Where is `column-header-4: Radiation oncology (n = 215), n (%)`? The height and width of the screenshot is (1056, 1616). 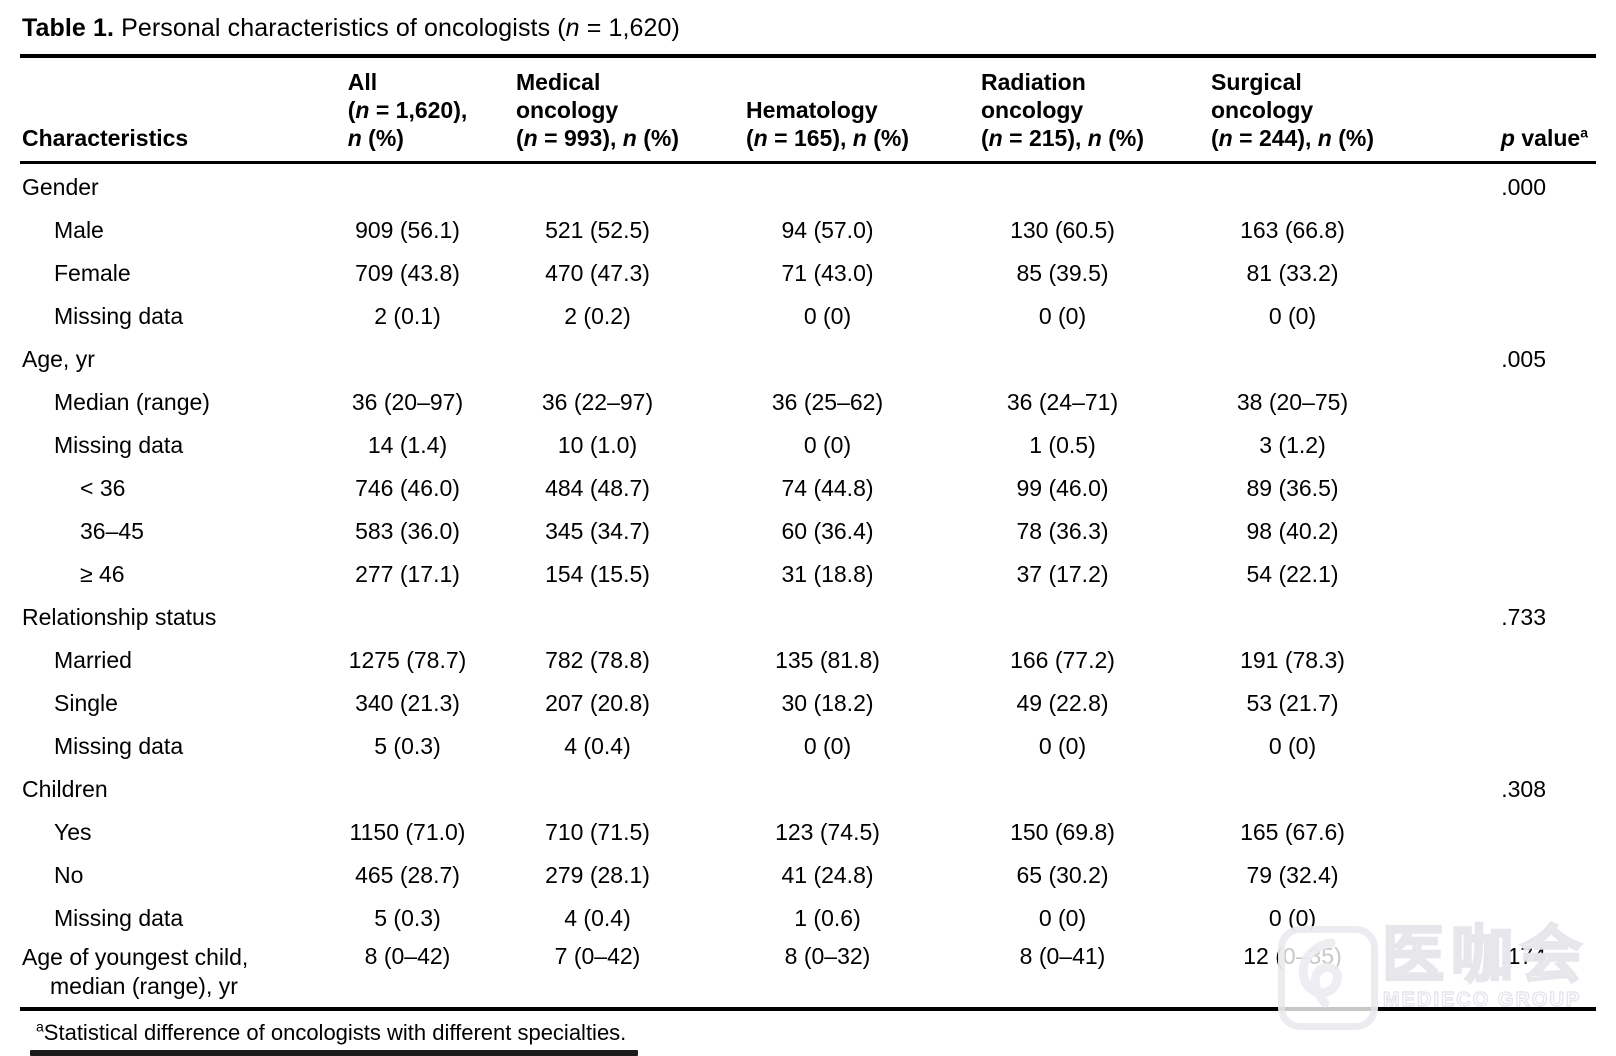 column-header-4: Radiation oncology (n = 215), n (%) is located at coordinates (1062, 110).